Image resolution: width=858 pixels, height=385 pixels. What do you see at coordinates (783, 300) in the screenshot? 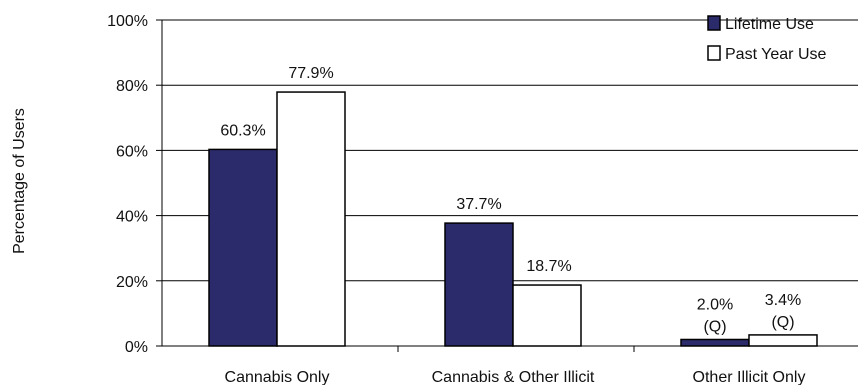
I see `data-label: 3.4%` at bounding box center [783, 300].